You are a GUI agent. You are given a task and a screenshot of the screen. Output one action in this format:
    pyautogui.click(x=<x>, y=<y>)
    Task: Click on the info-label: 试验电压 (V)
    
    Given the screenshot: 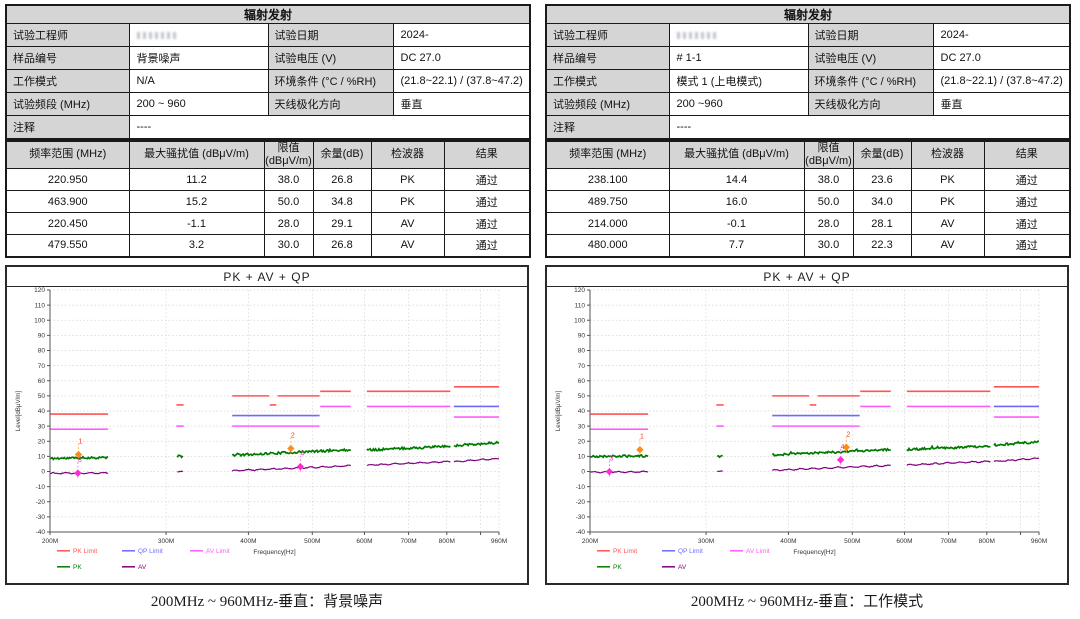 What is the action you would take?
    pyautogui.click(x=330, y=58)
    